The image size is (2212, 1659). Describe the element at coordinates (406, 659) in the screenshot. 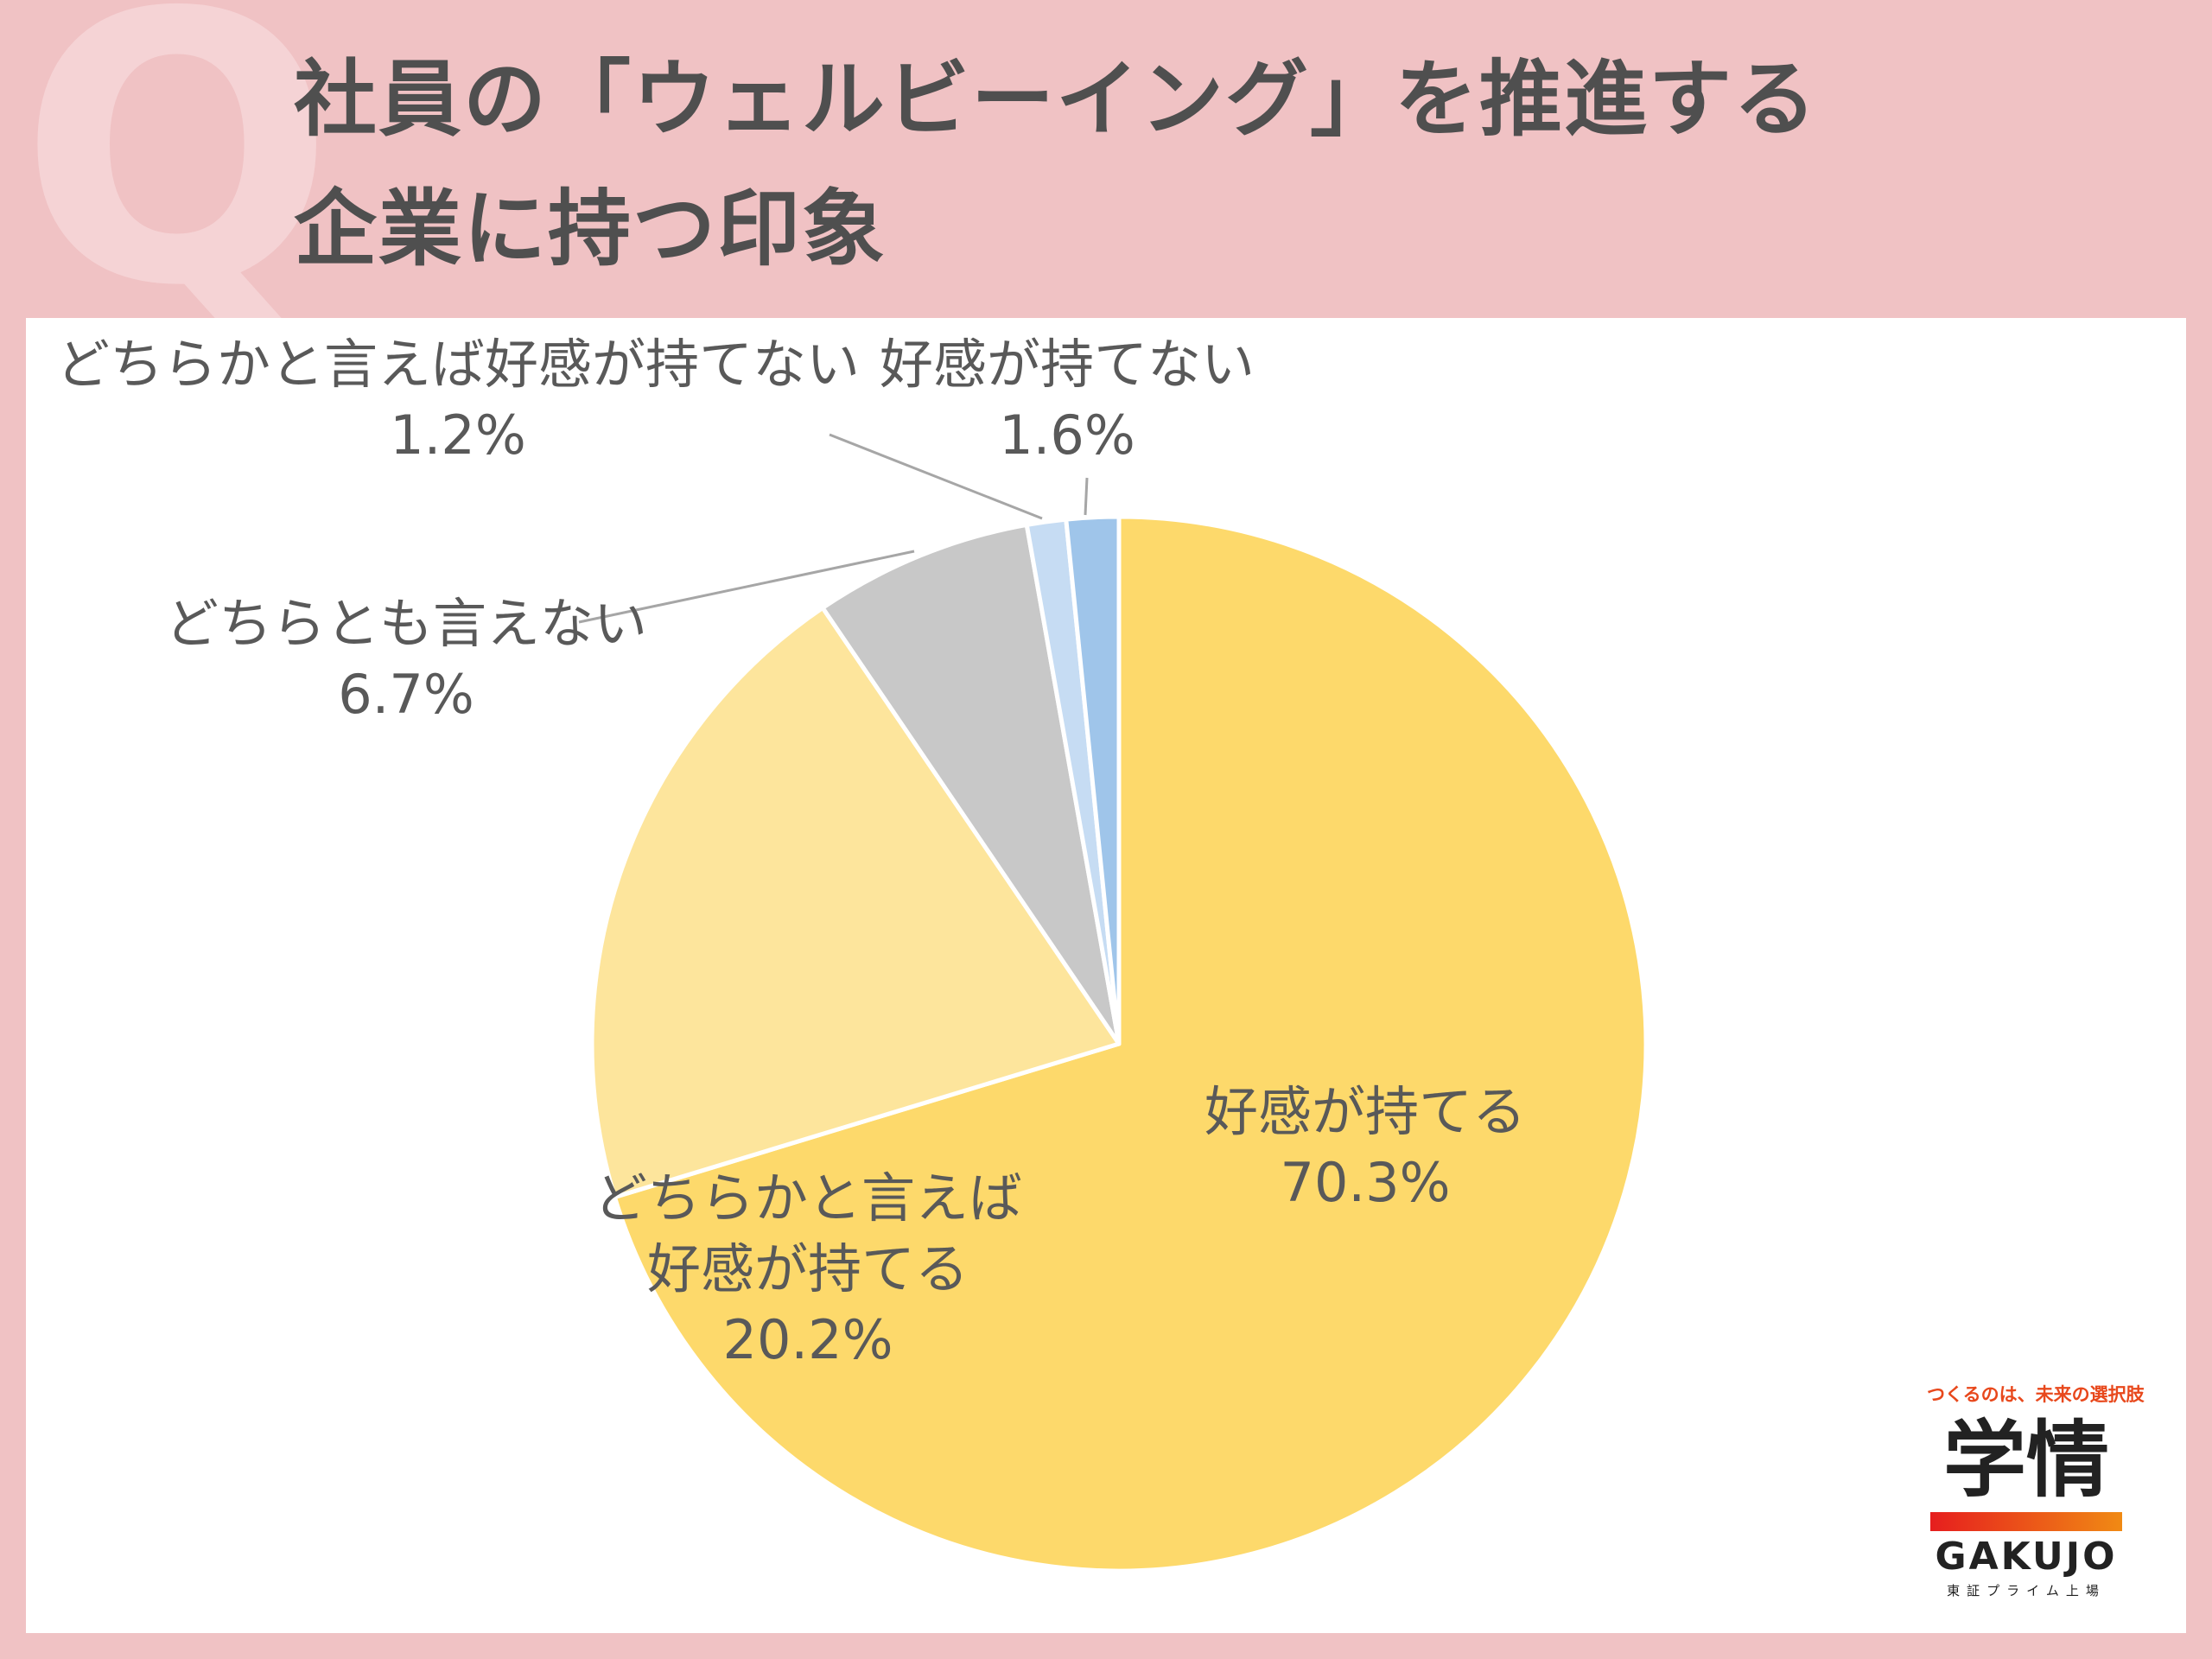

I see `slice-label-3: どちらとも言えない 6.7%` at that location.